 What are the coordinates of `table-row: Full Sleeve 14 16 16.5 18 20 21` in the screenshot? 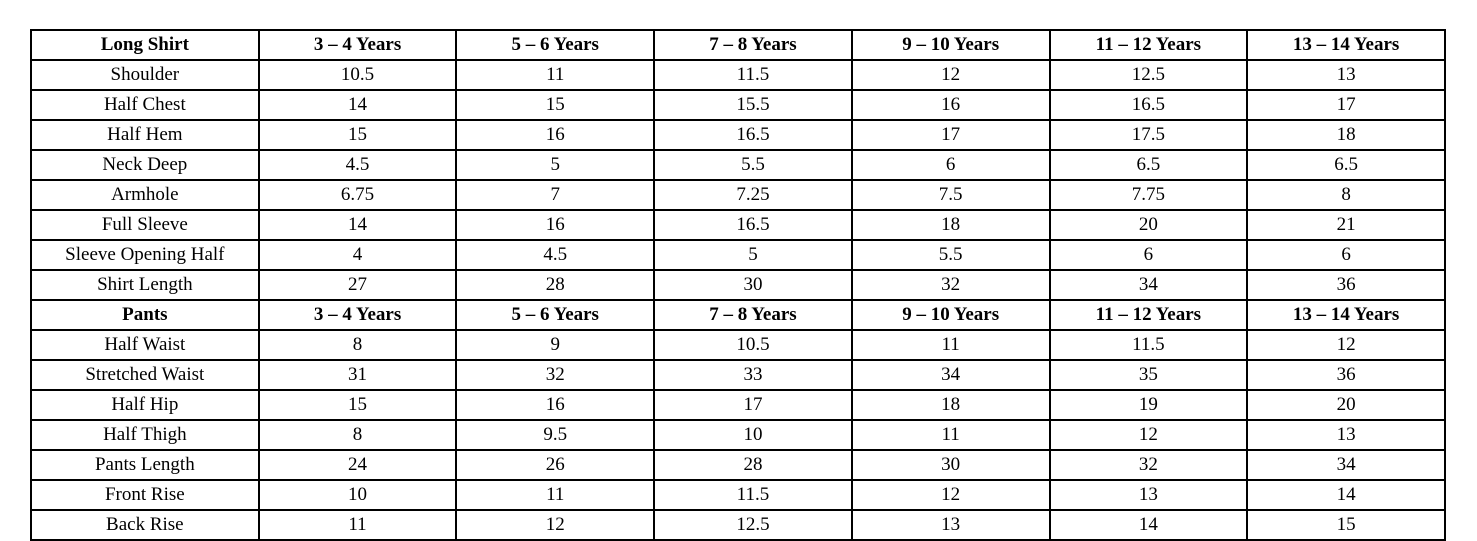 It's located at (738, 225).